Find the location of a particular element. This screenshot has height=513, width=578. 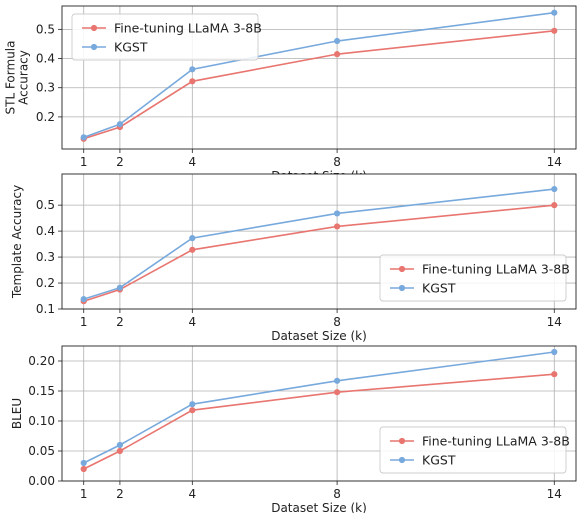

y-tick-label: 0.05 is located at coordinates (41, 451).